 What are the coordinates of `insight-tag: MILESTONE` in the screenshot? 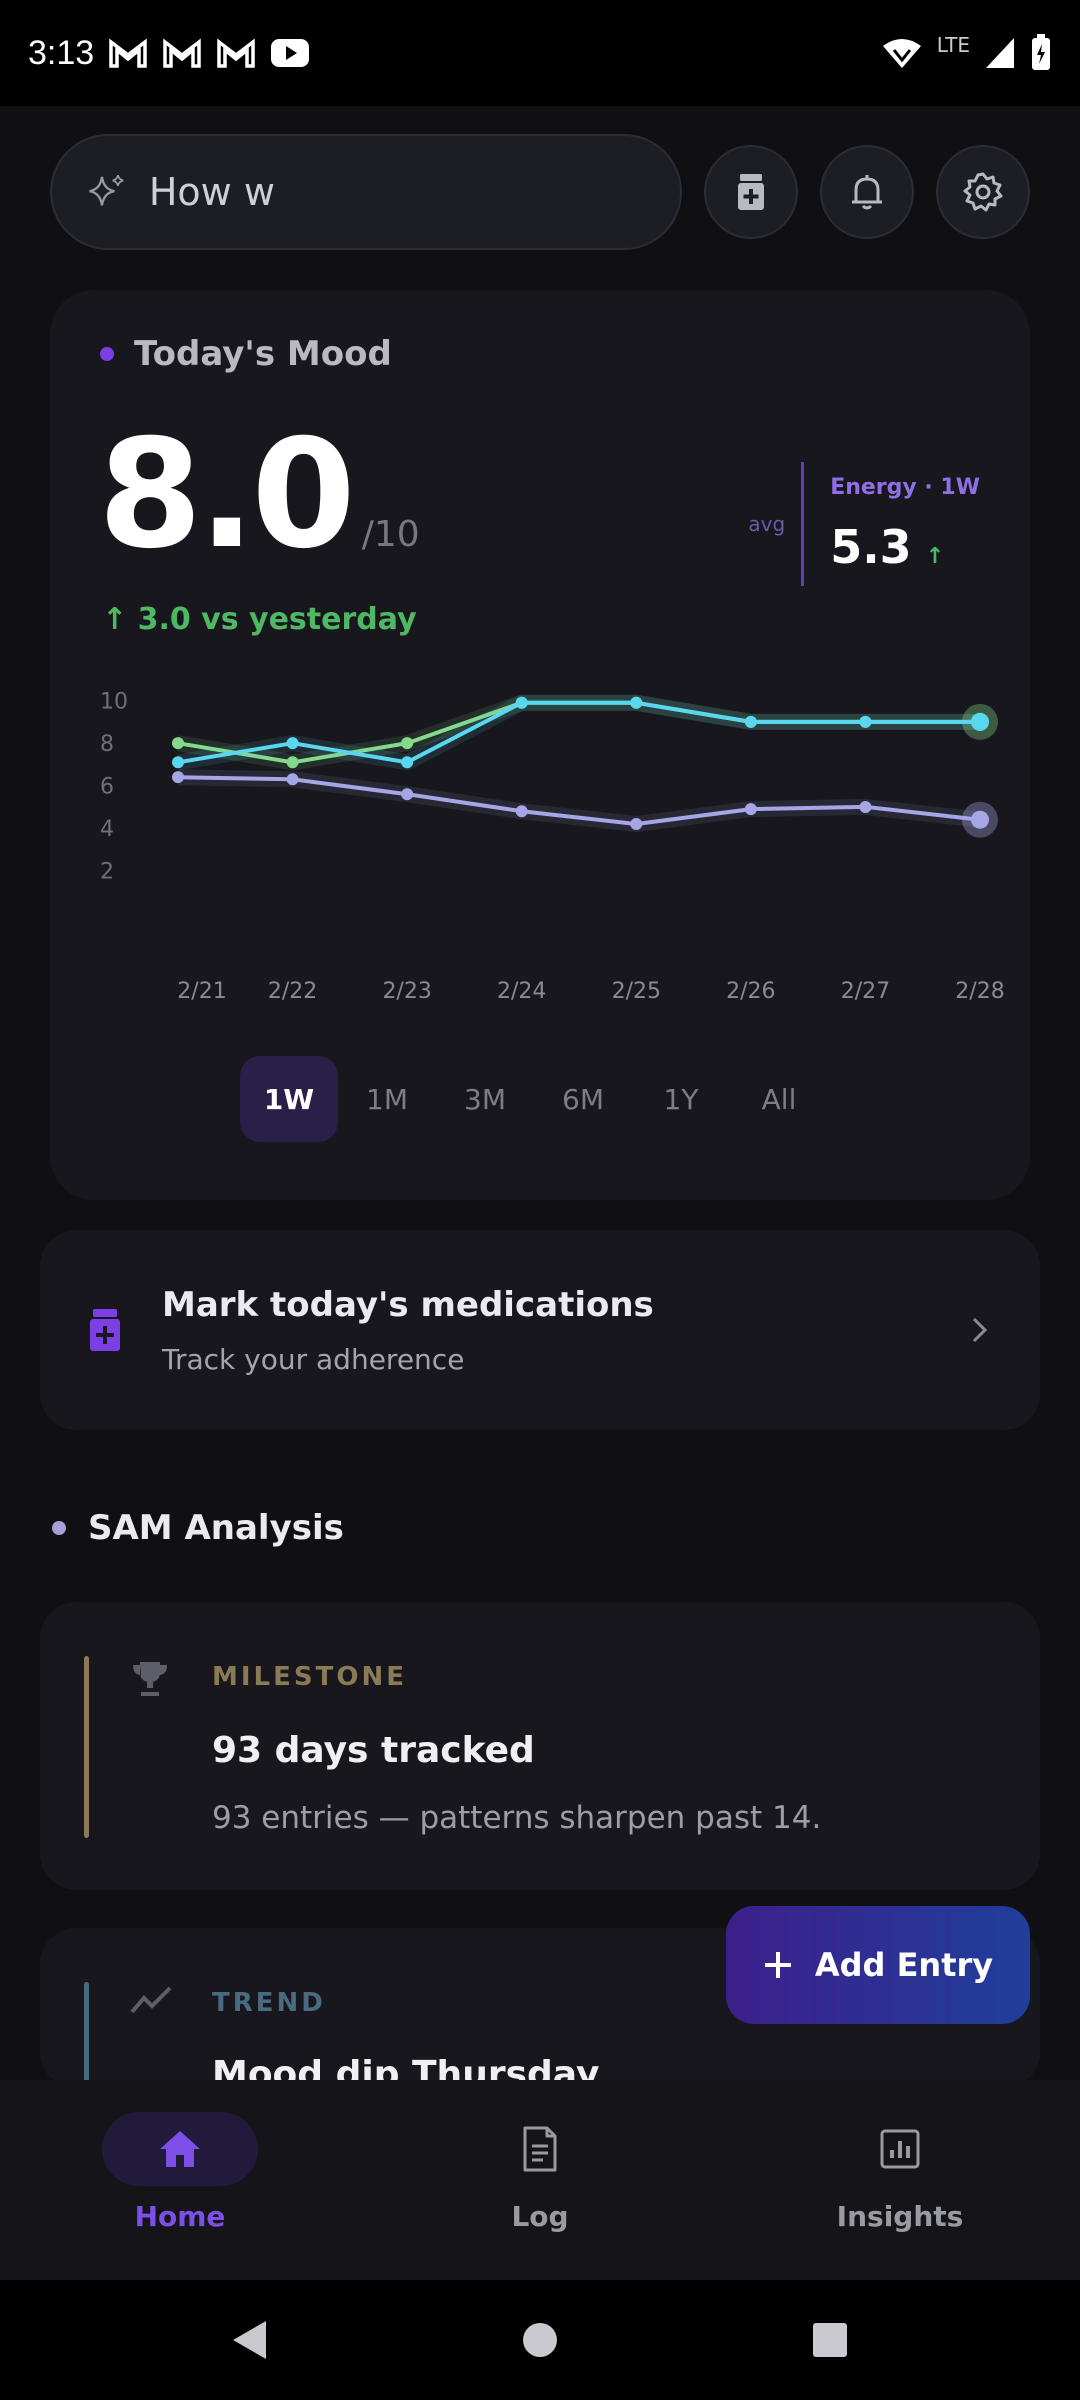 It's located at (309, 1677).